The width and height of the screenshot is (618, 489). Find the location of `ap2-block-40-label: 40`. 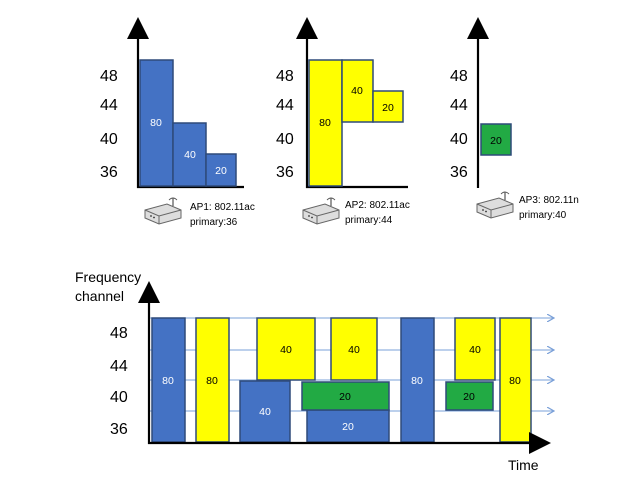

ap2-block-40-label: 40 is located at coordinates (357, 91).